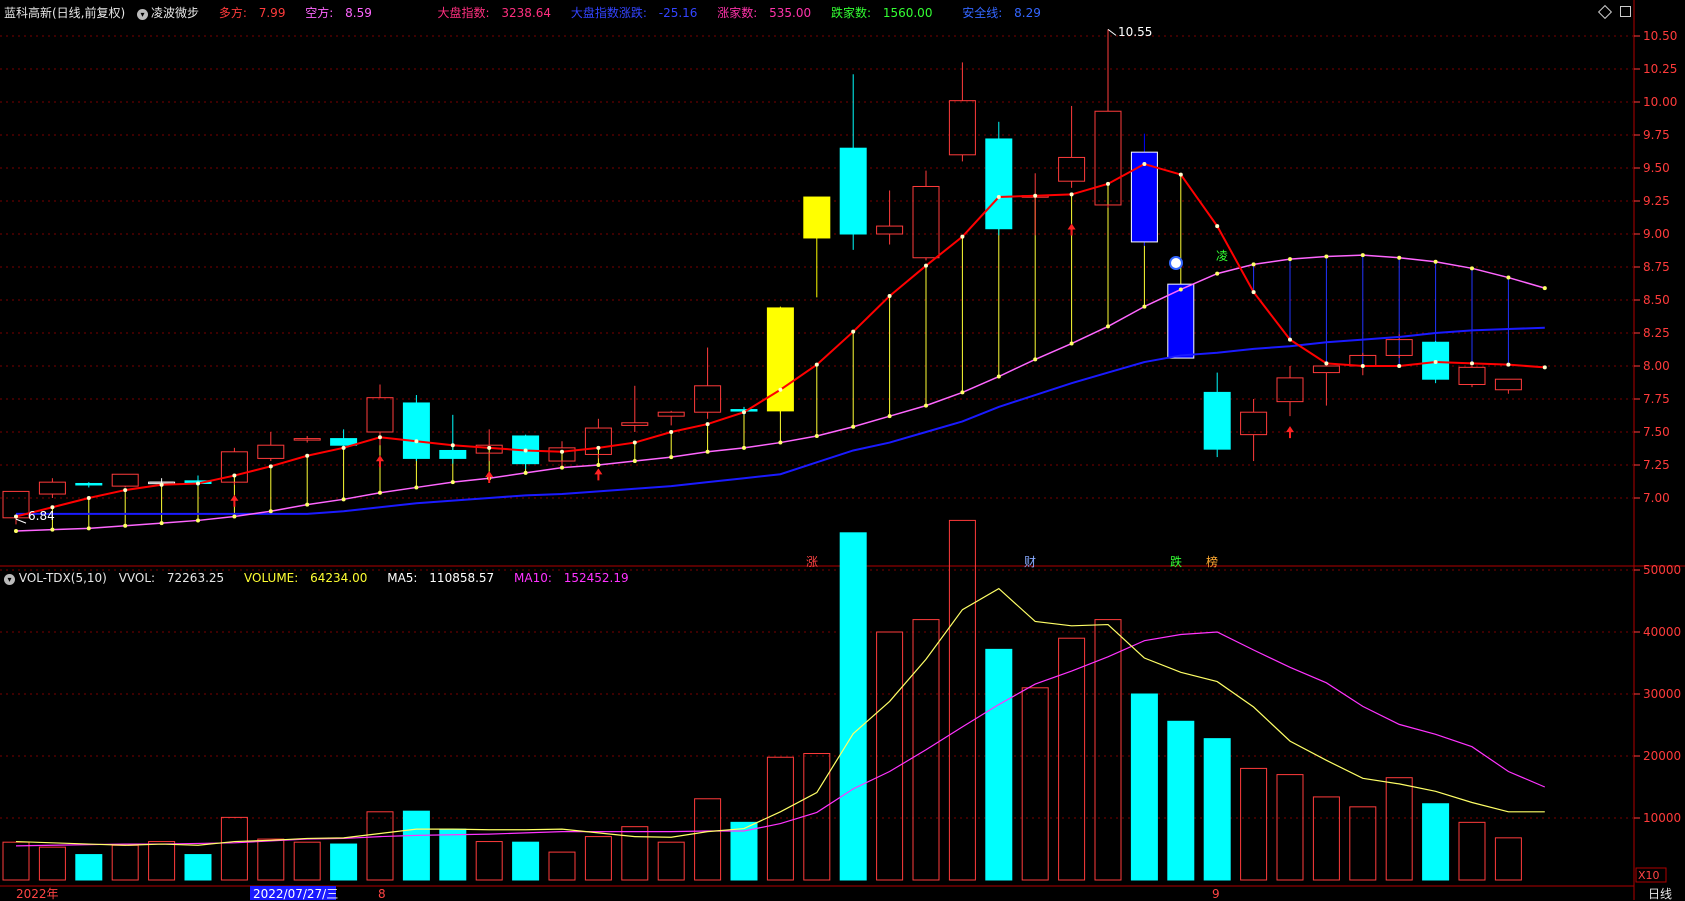  What do you see at coordinates (62, 578) in the screenshot?
I see `volume-indicator-name: VOL-TDX(5,10)` at bounding box center [62, 578].